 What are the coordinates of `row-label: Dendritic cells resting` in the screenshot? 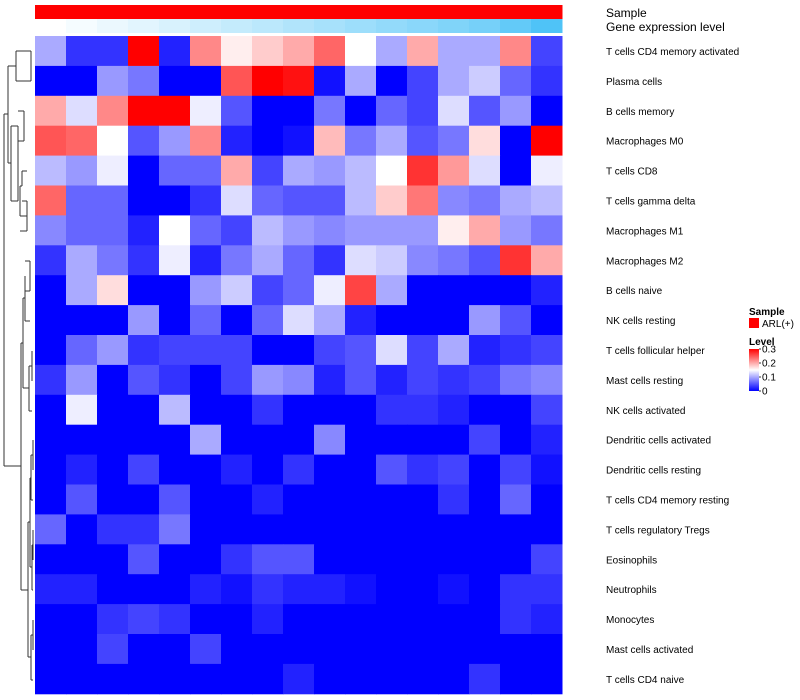 It's located at (653, 471).